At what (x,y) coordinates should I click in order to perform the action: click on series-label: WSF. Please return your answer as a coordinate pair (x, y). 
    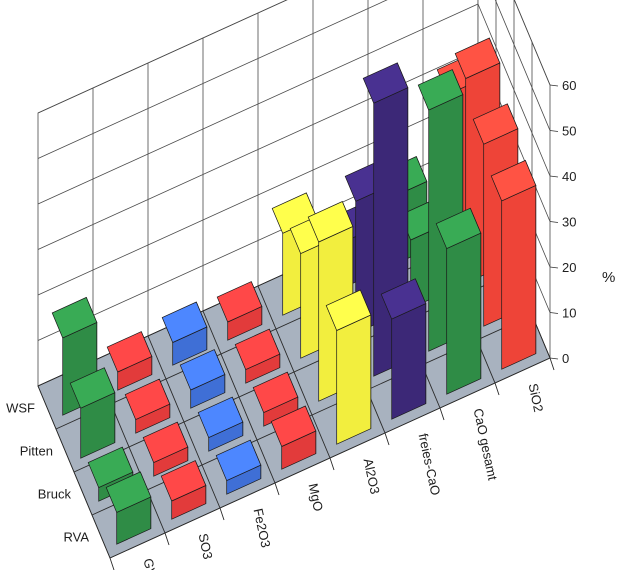
    Looking at the image, I should click on (20, 408).